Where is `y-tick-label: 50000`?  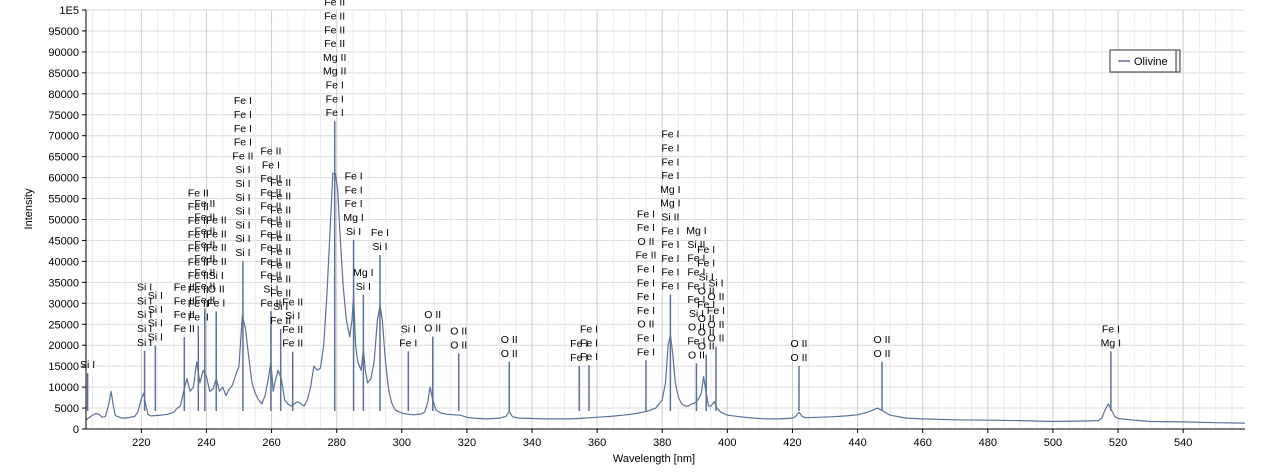
y-tick-label: 50000 is located at coordinates (63, 221).